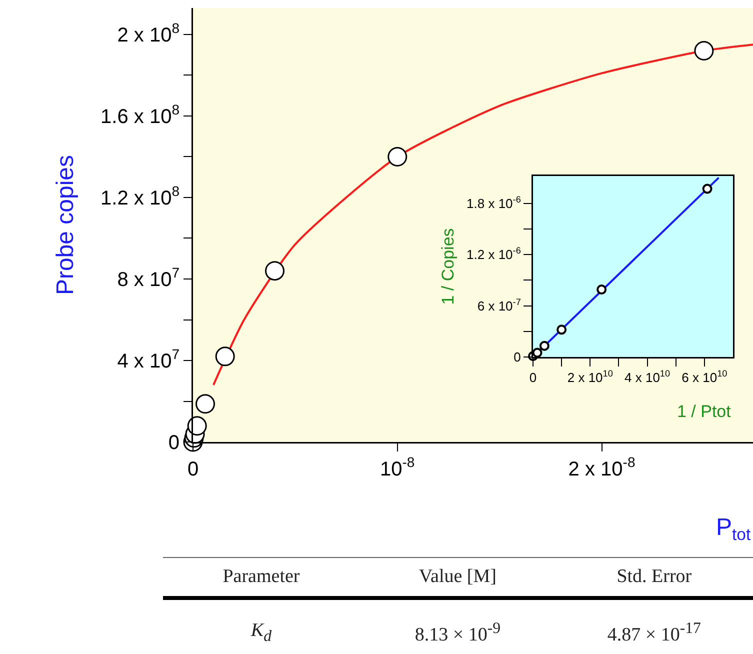 This screenshot has height=654, width=753. What do you see at coordinates (458, 633) in the screenshot?
I see `text: 8.13 × 10$^{-9}$` at bounding box center [458, 633].